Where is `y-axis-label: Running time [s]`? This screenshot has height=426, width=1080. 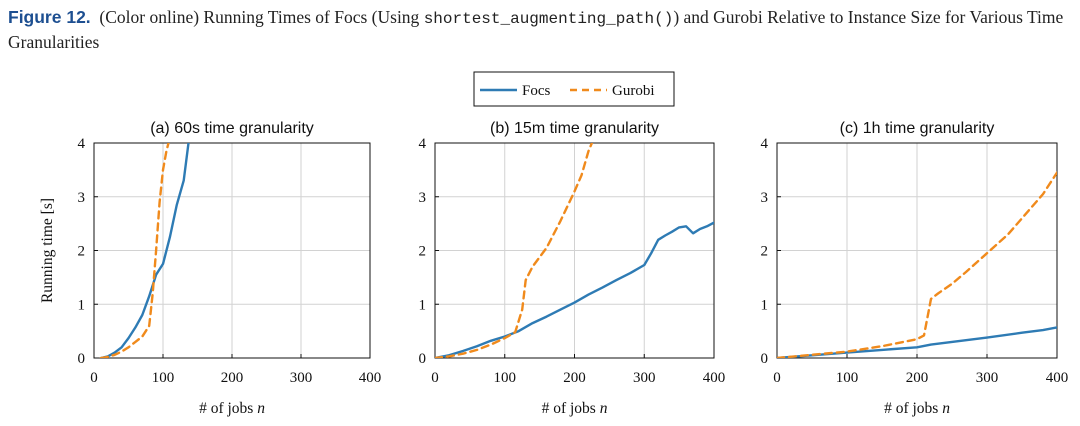 y-axis-label: Running time [s] is located at coordinates (47, 250).